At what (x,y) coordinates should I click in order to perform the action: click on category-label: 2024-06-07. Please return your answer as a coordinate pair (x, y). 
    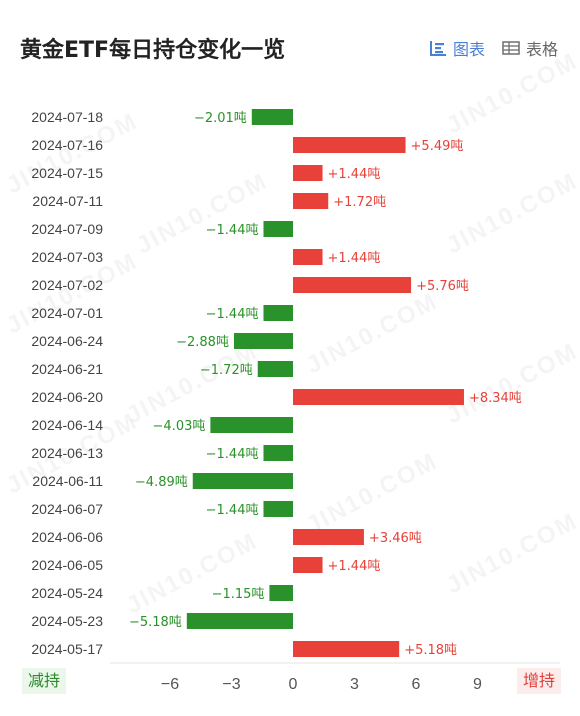
    Looking at the image, I should click on (67, 509).